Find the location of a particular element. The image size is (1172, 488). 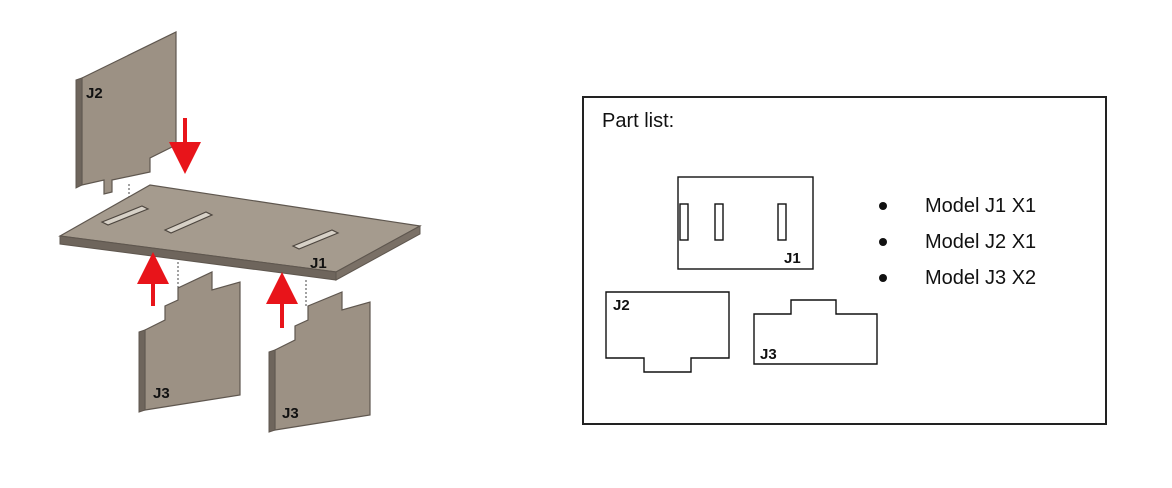

panel-j1: J1 is located at coordinates (240, 232).